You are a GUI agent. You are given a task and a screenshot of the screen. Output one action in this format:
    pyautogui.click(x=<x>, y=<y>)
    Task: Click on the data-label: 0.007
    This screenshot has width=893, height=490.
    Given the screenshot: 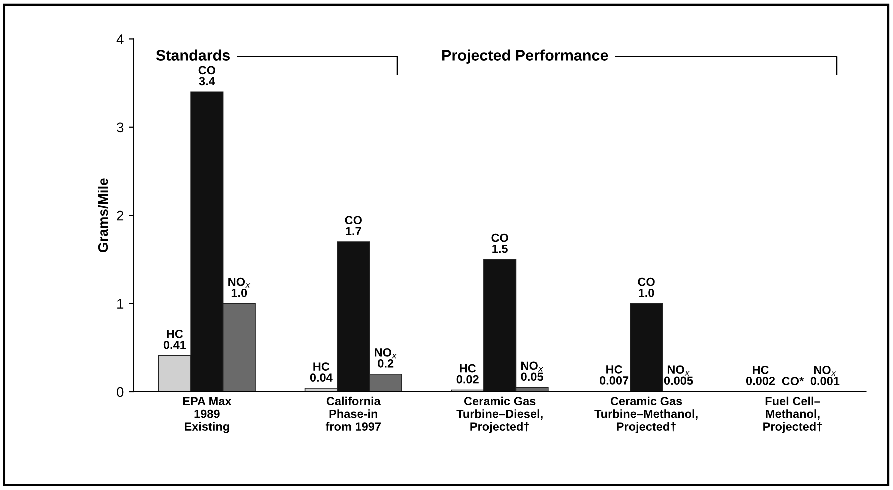 What is the action you would take?
    pyautogui.click(x=614, y=380)
    